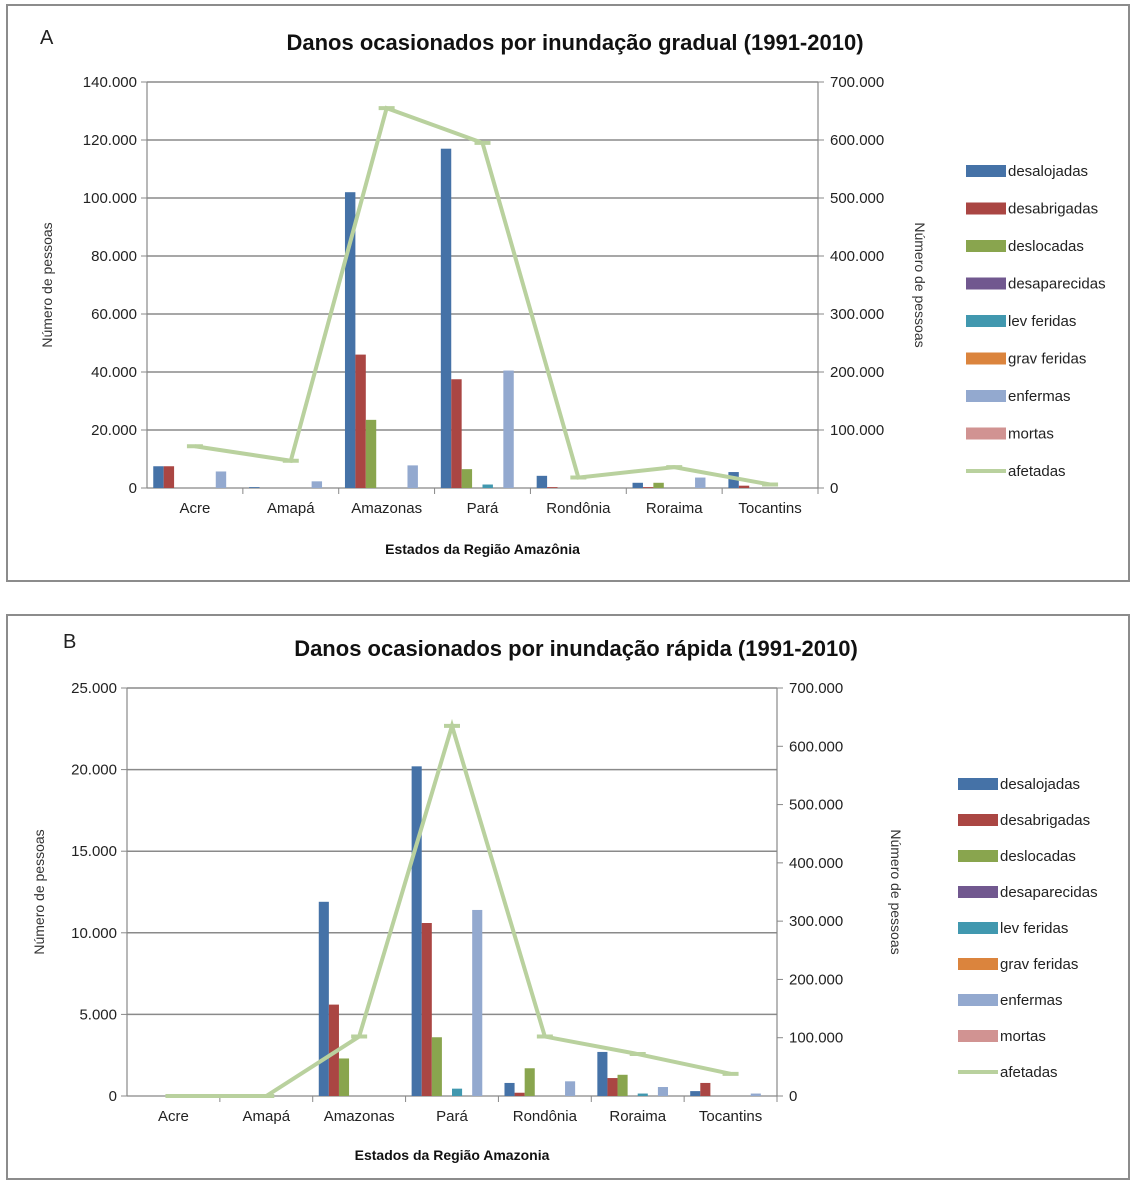 The image size is (1132, 1184). Describe the element at coordinates (1029, 1072) in the screenshot. I see `chart-b-legend-label: afetadas` at that location.